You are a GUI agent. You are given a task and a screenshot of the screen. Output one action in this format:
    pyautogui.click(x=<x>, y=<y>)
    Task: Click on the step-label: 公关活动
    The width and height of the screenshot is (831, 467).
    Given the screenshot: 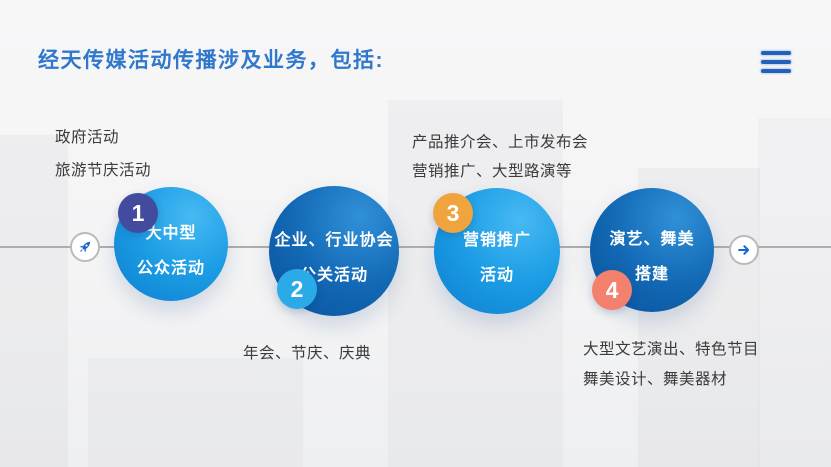 What is the action you would take?
    pyautogui.click(x=333, y=275)
    